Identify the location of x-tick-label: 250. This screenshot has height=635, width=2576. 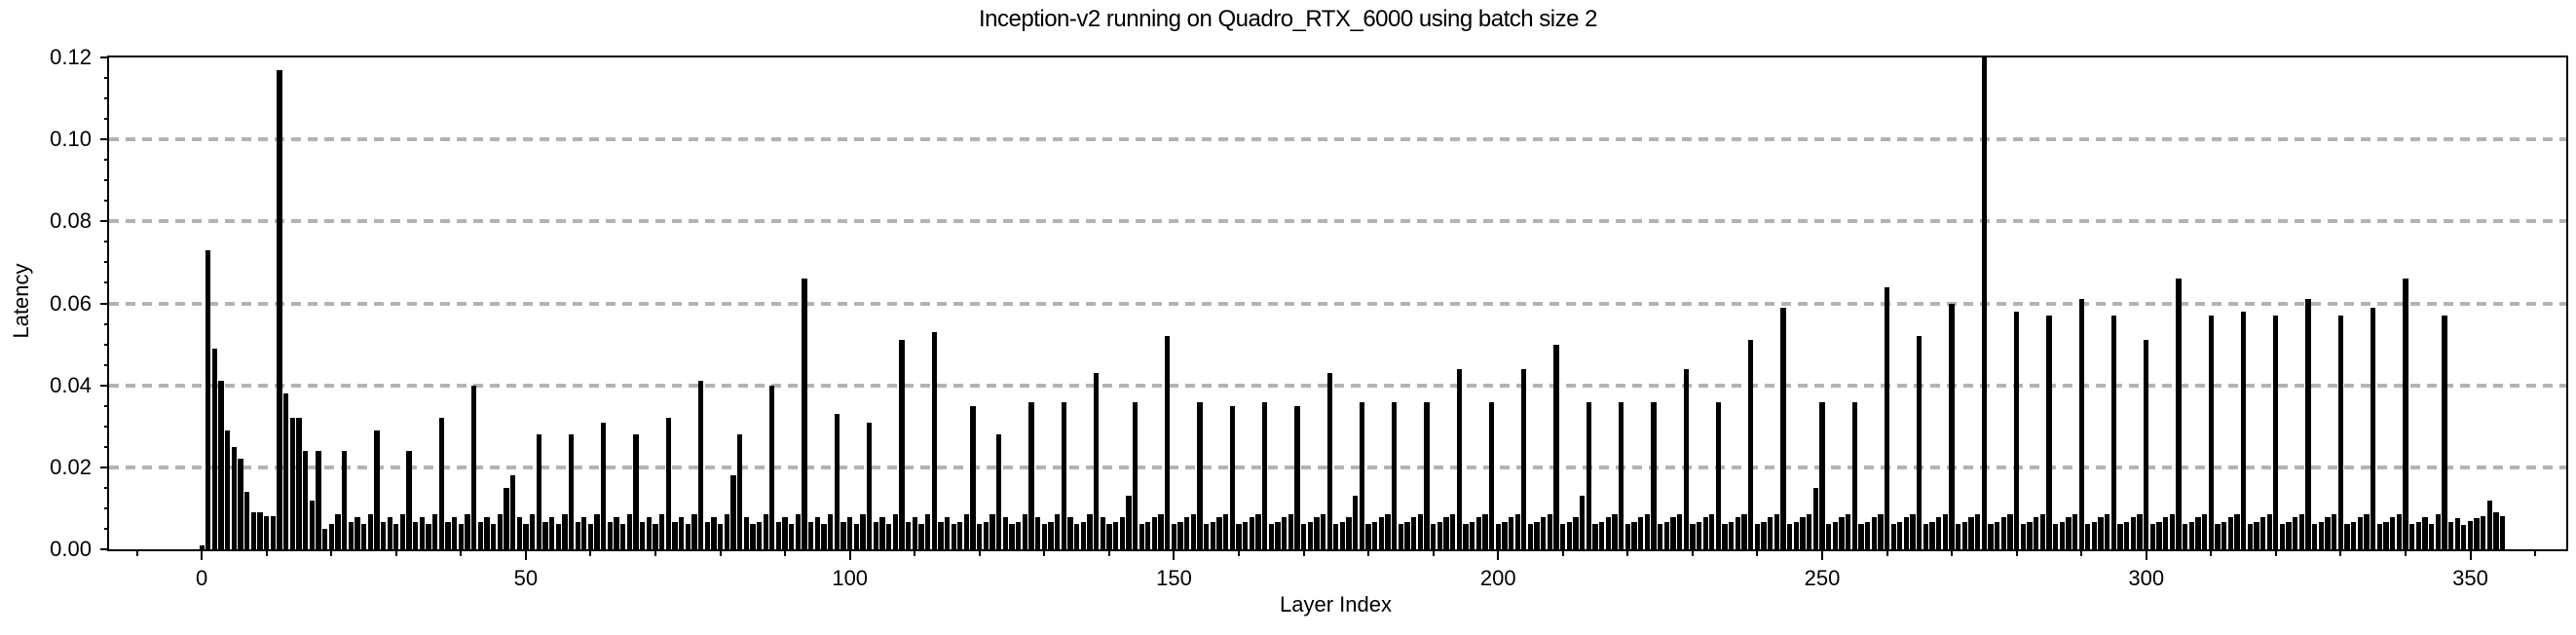
(1822, 578).